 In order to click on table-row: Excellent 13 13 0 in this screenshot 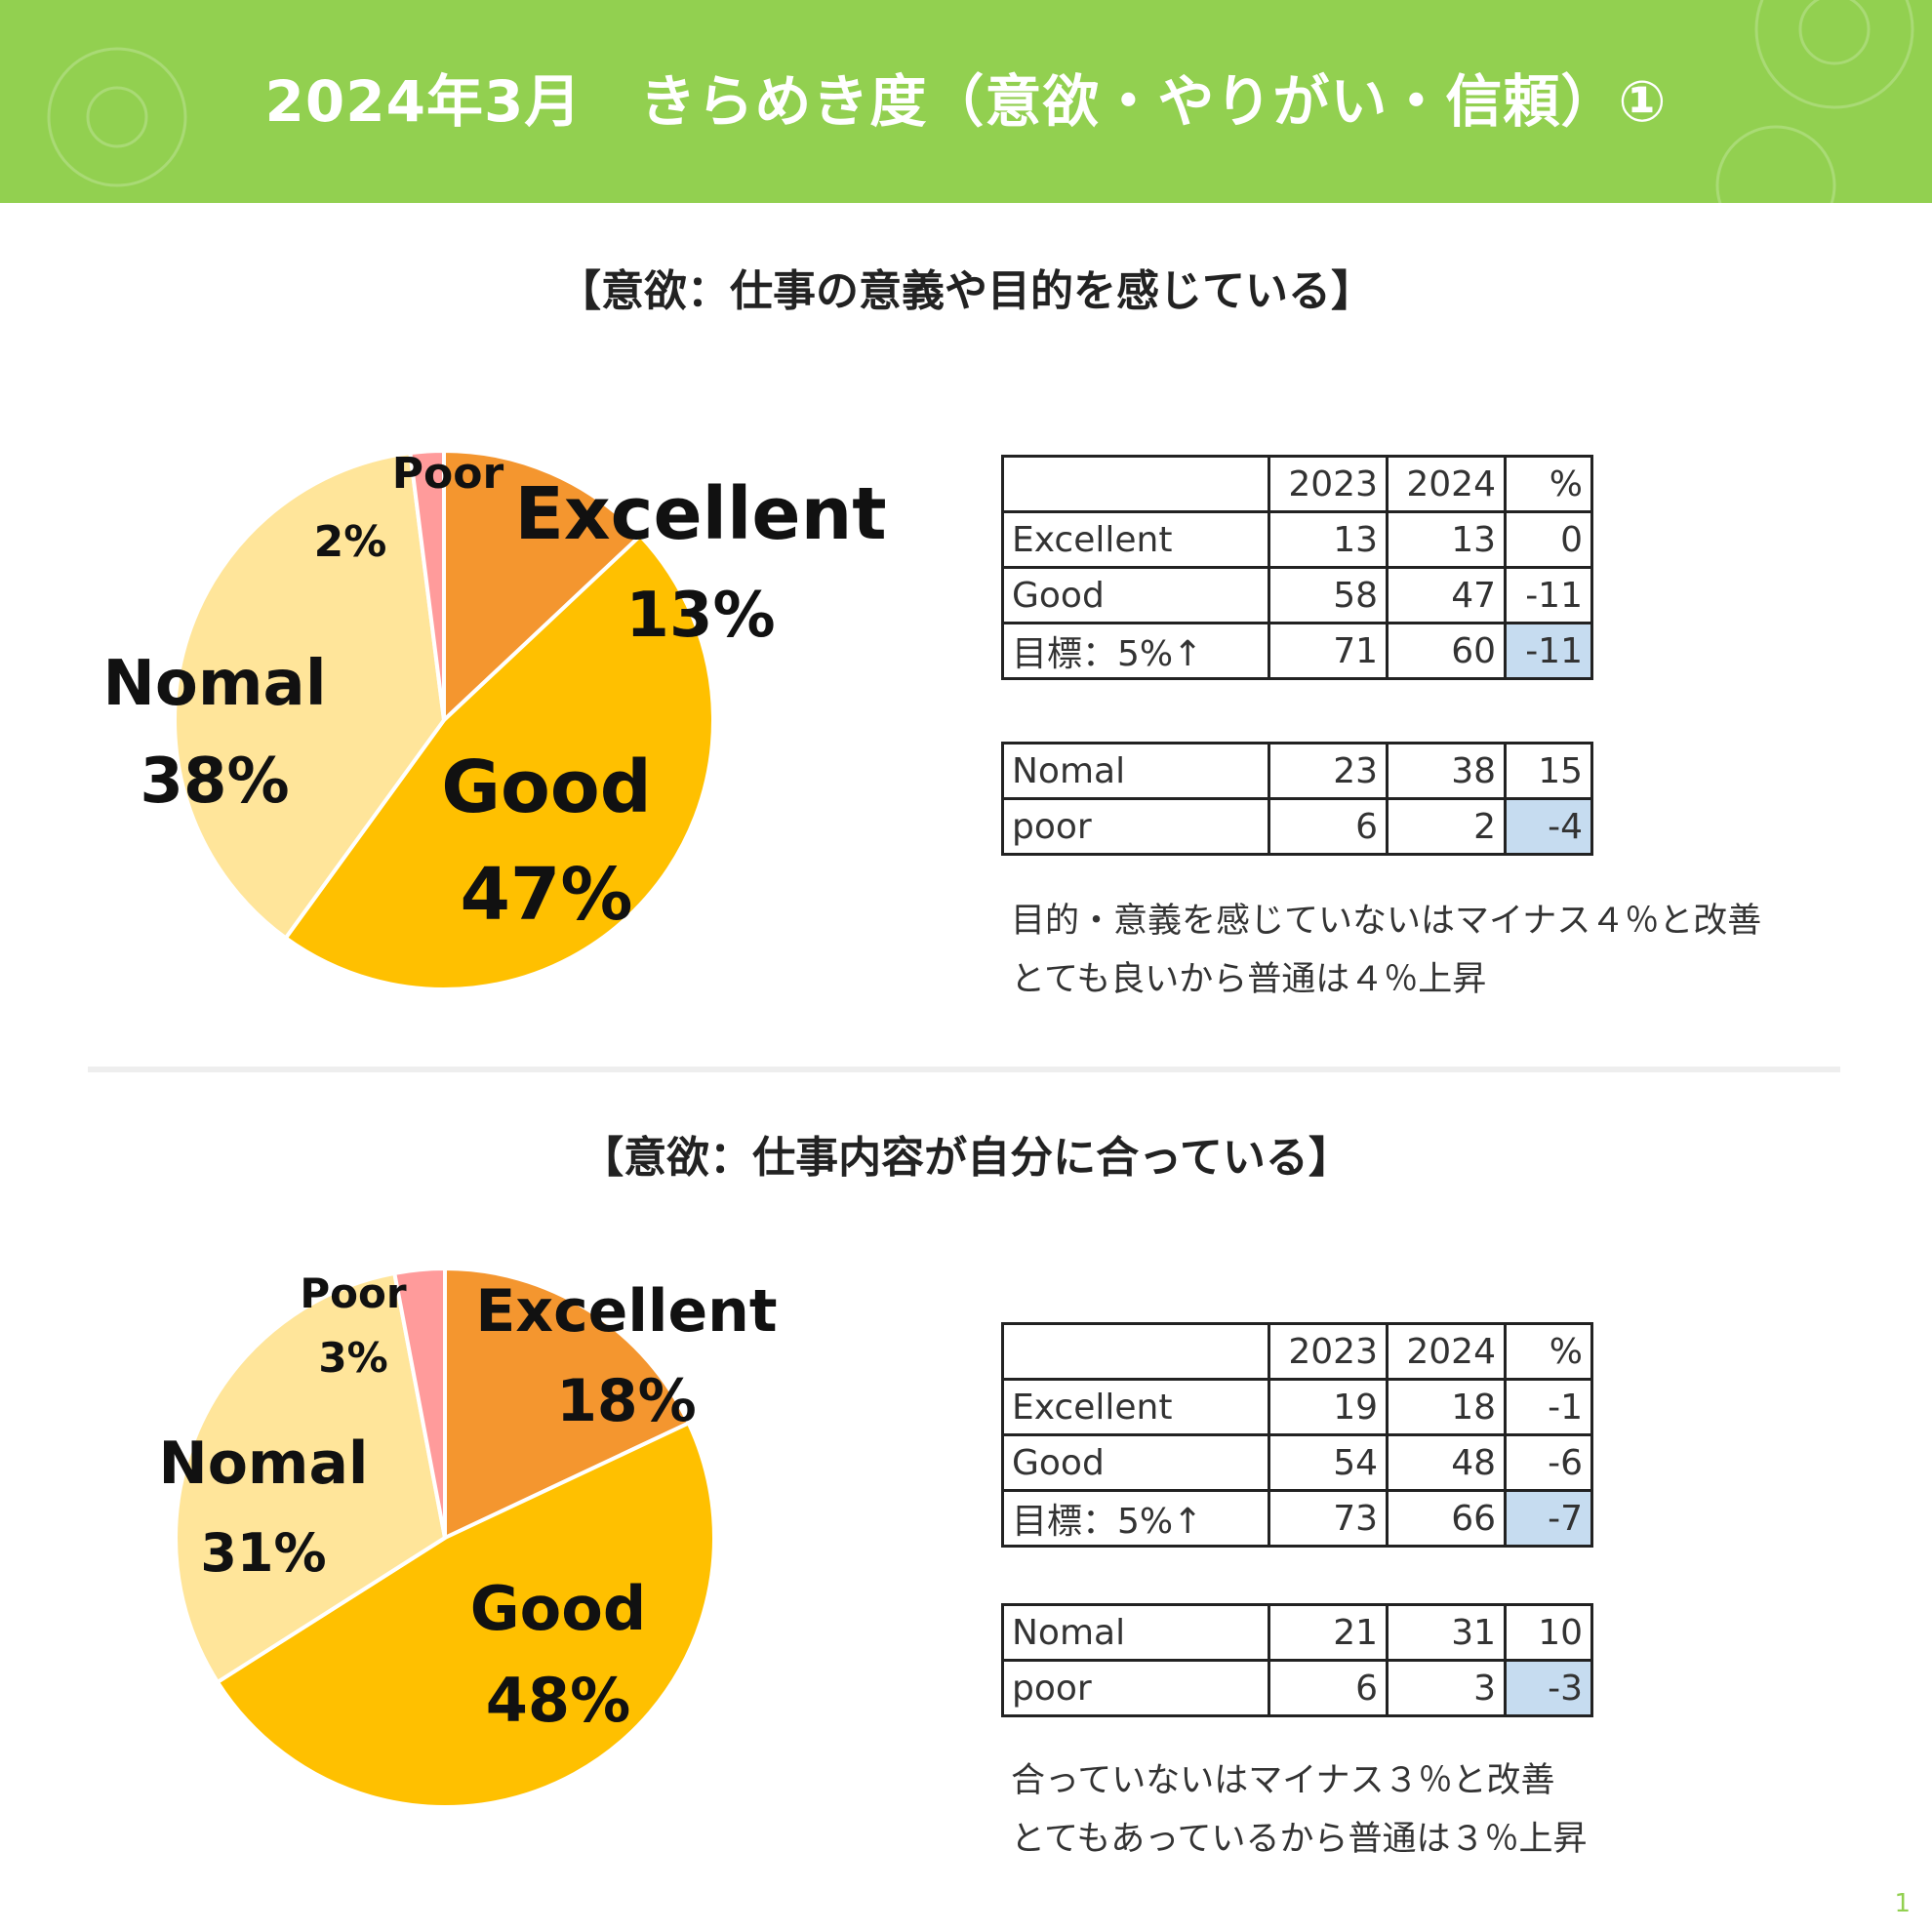, I will do `click(1297, 539)`.